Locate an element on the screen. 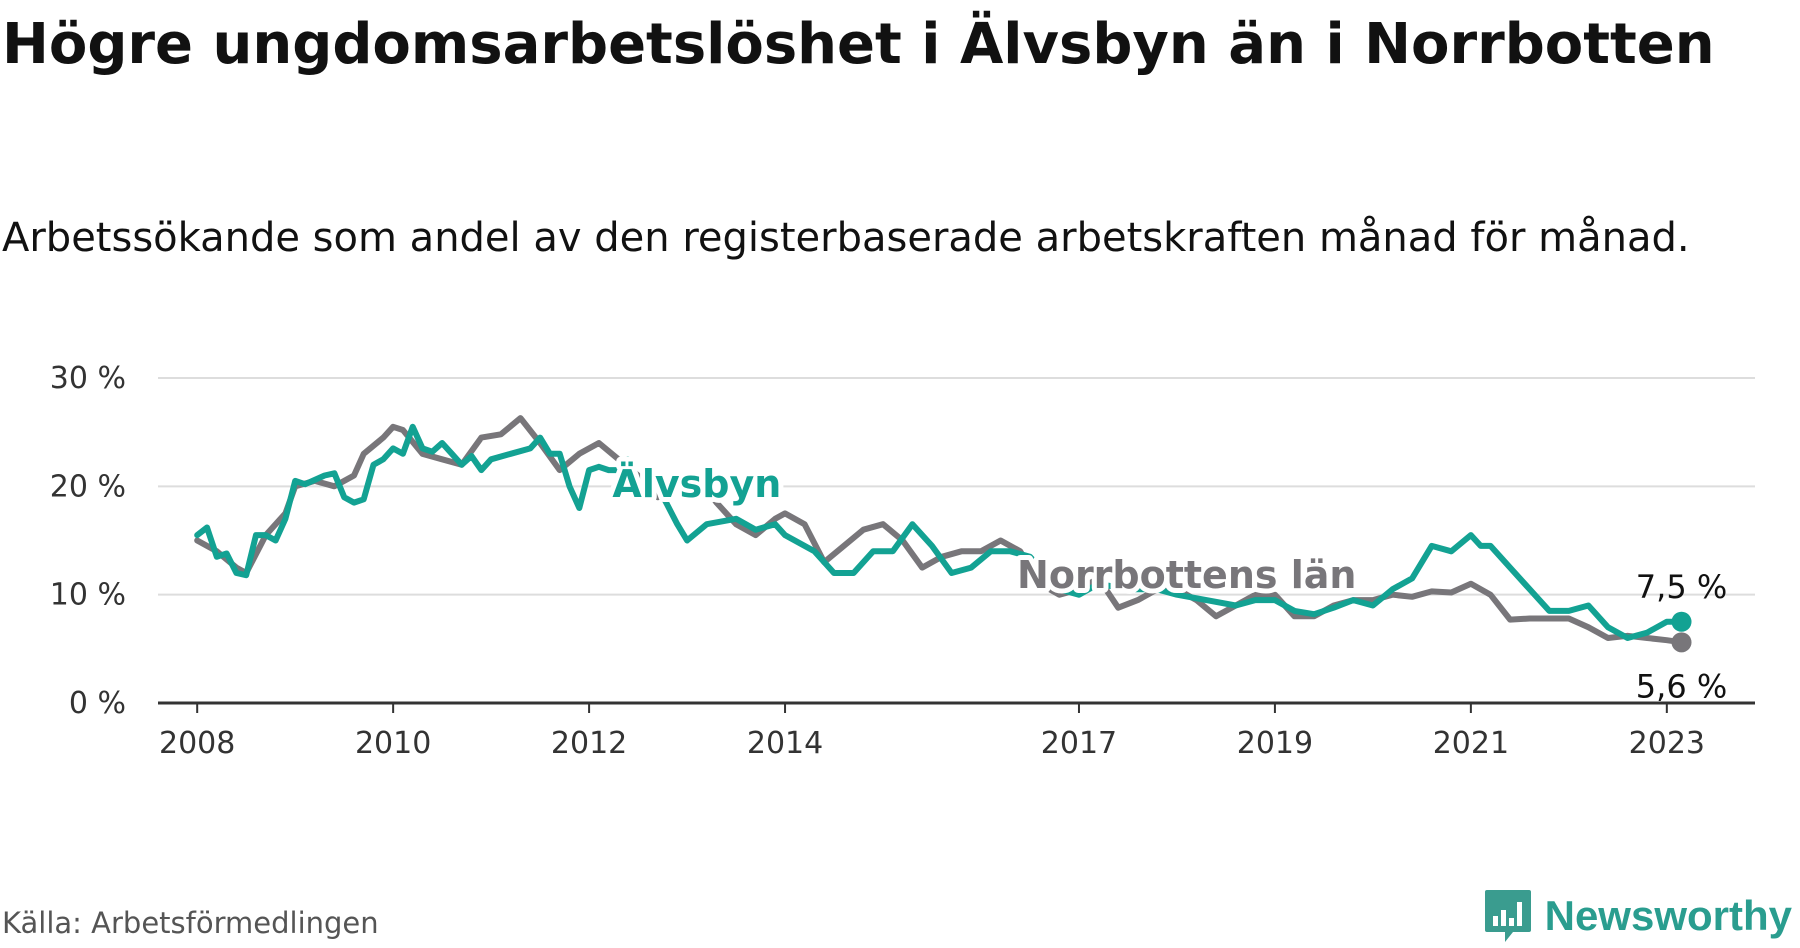  x-tick-label: 2019 is located at coordinates (1275, 743).